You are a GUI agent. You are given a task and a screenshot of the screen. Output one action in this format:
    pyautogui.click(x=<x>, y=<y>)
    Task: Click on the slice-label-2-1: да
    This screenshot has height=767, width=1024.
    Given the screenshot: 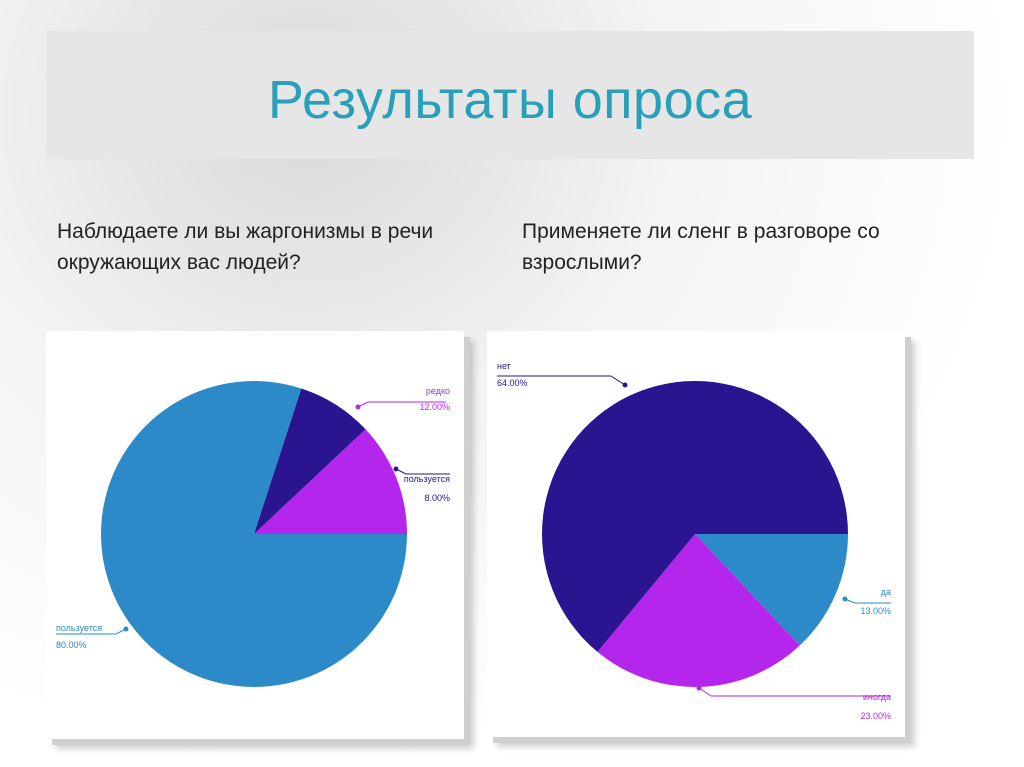 What is the action you would take?
    pyautogui.click(x=886, y=592)
    